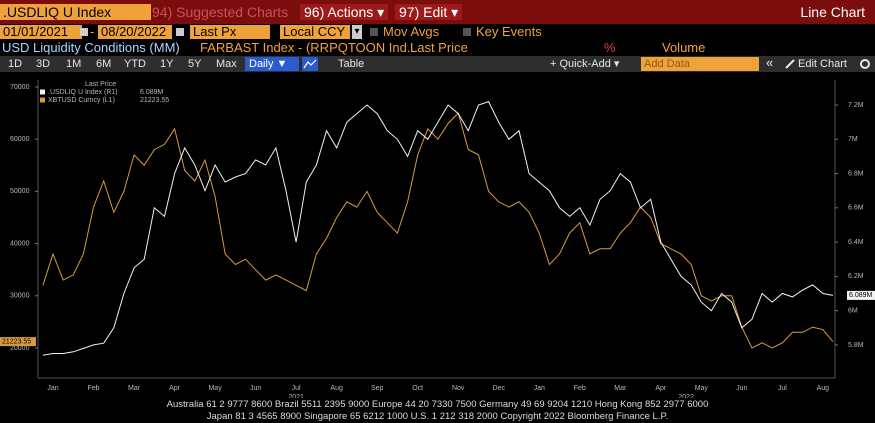  I want to click on legend-label: XBTUSD Curncy (L1), so click(81, 100).